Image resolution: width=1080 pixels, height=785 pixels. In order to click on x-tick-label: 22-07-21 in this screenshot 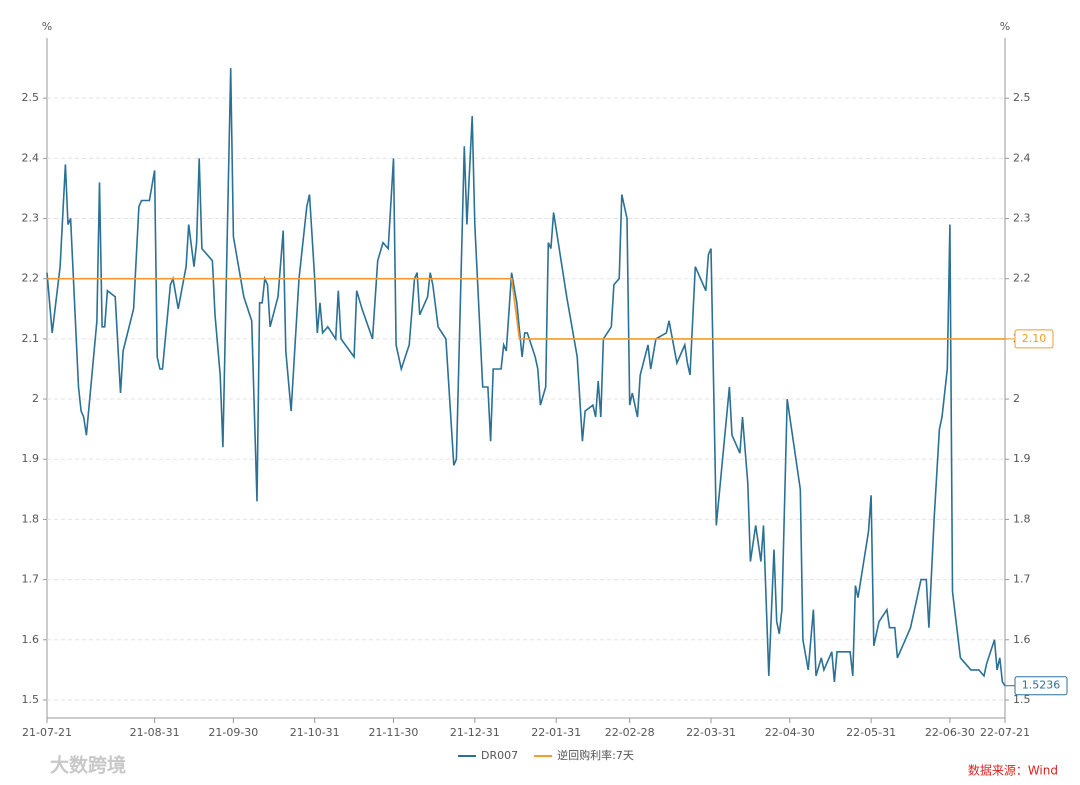, I will do `click(1005, 732)`.